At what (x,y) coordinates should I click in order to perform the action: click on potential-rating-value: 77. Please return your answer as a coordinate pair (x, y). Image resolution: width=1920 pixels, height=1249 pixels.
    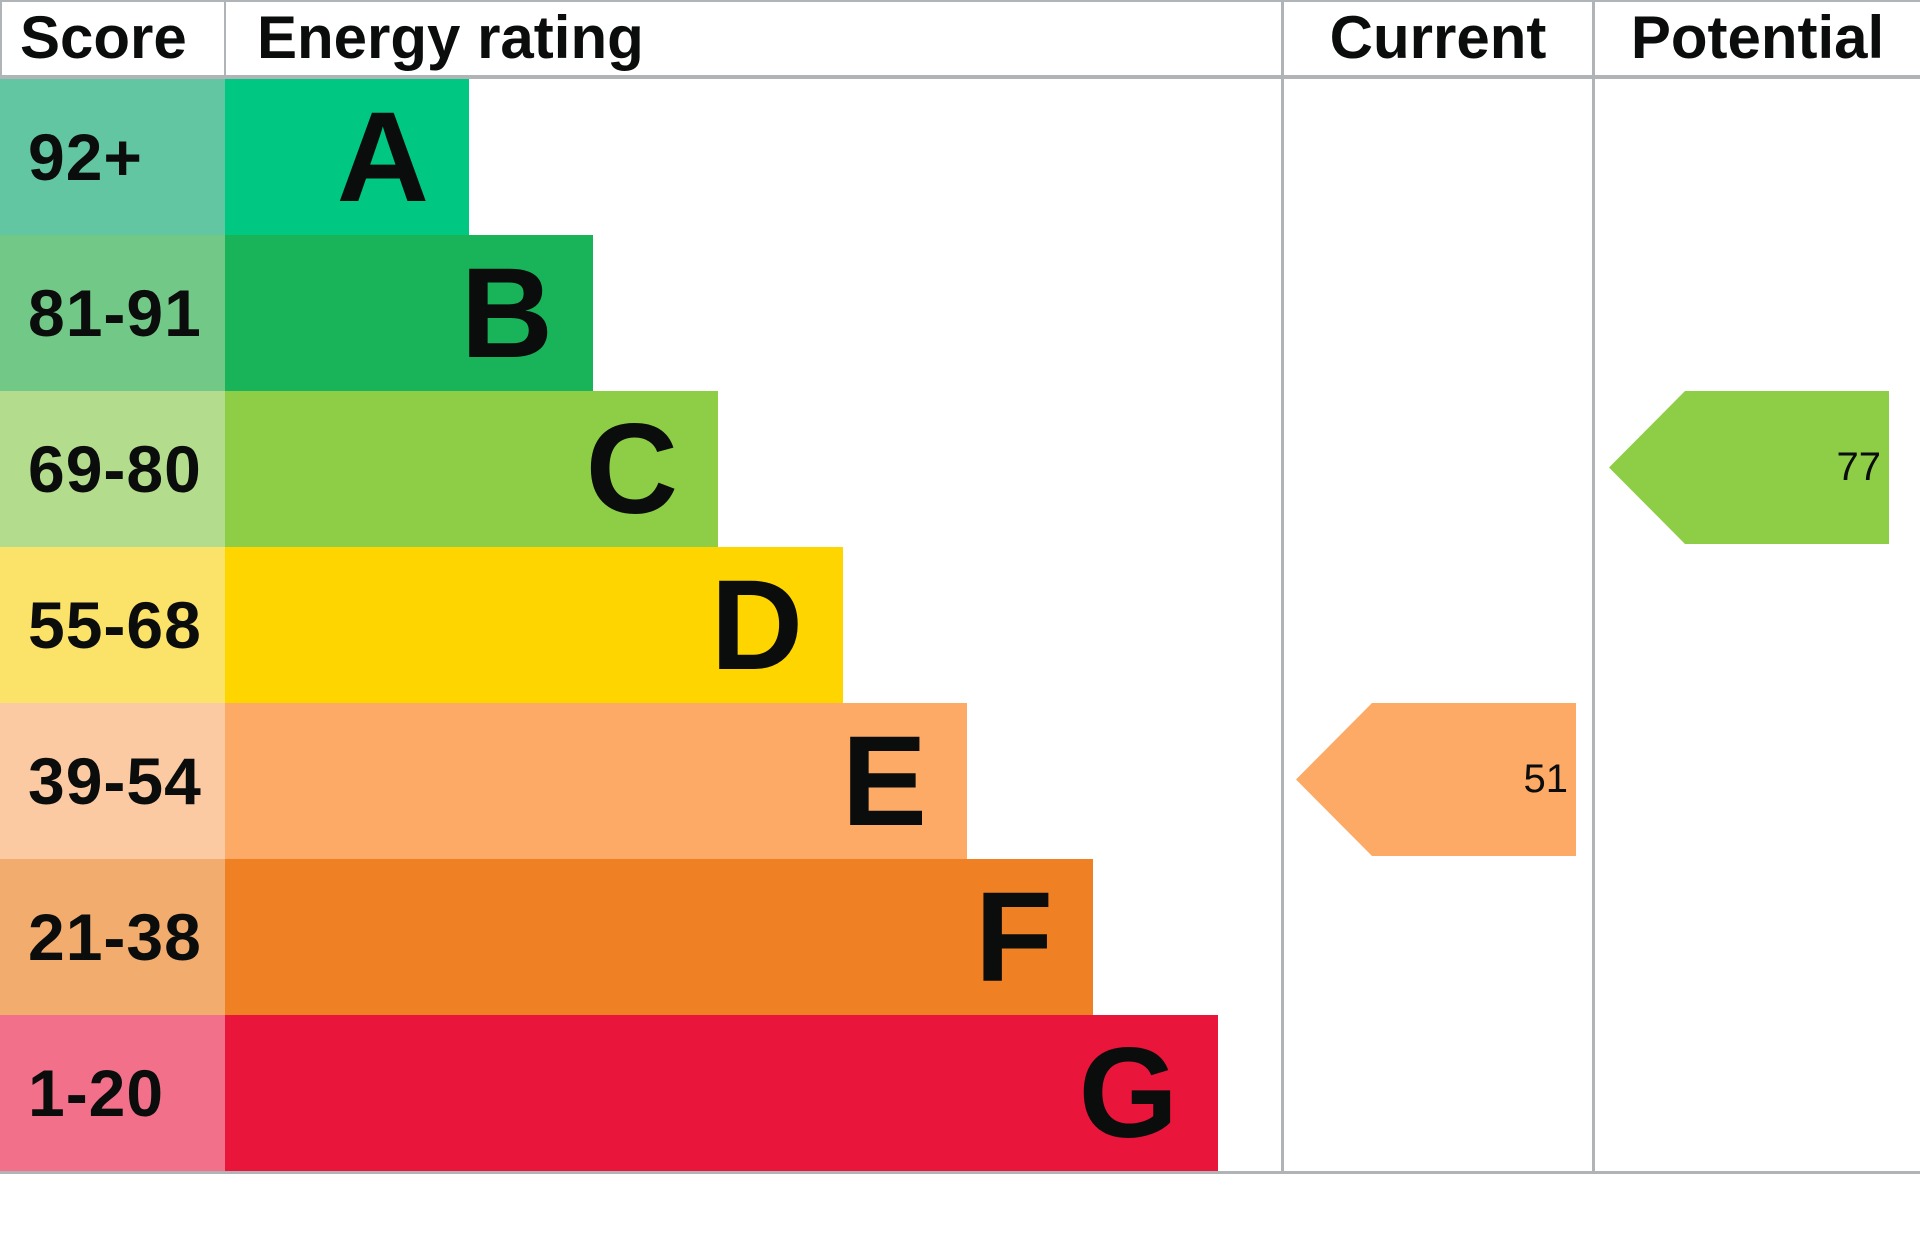
    Looking at the image, I should click on (1859, 467).